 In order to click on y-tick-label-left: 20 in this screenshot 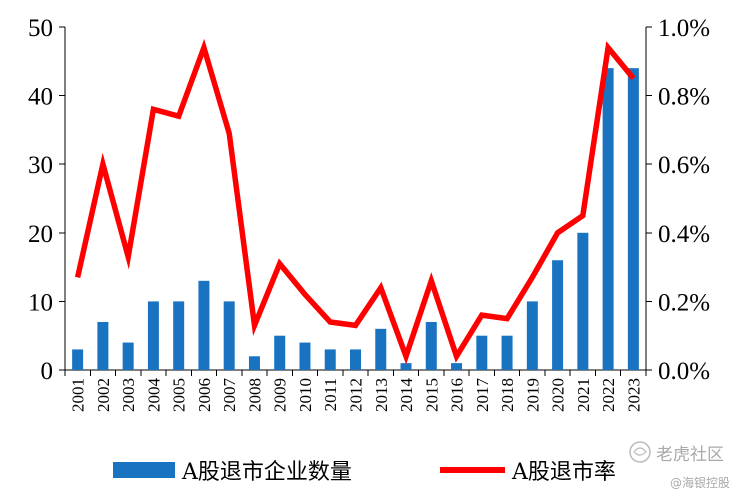, I will do `click(40, 234)`.